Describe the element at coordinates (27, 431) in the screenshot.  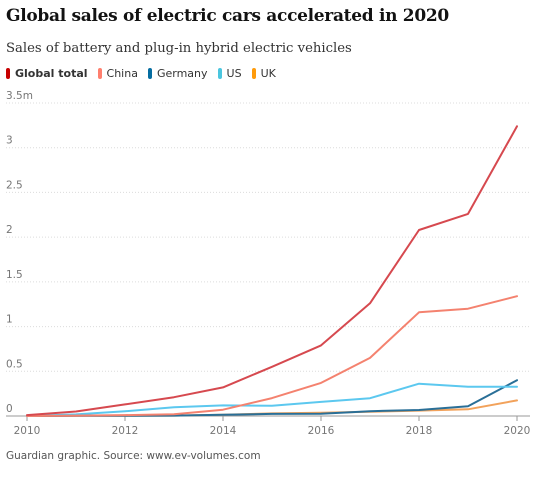
I see `x-tick-label: 2010` at that location.